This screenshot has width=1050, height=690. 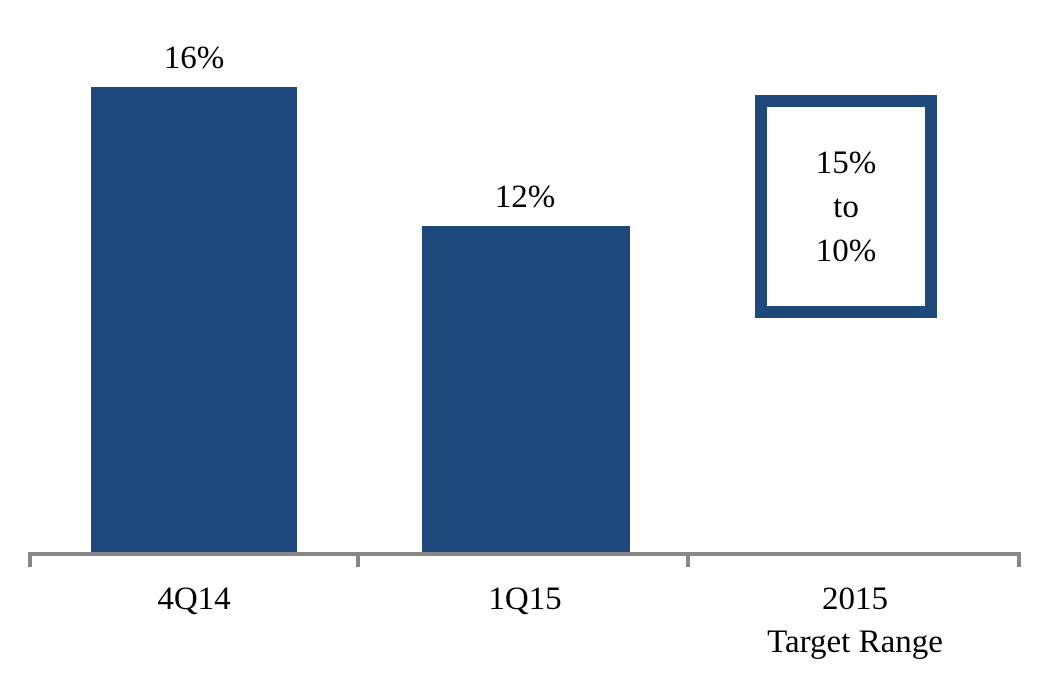 What do you see at coordinates (846, 250) in the screenshot?
I see `target-range-low-value: 10%` at bounding box center [846, 250].